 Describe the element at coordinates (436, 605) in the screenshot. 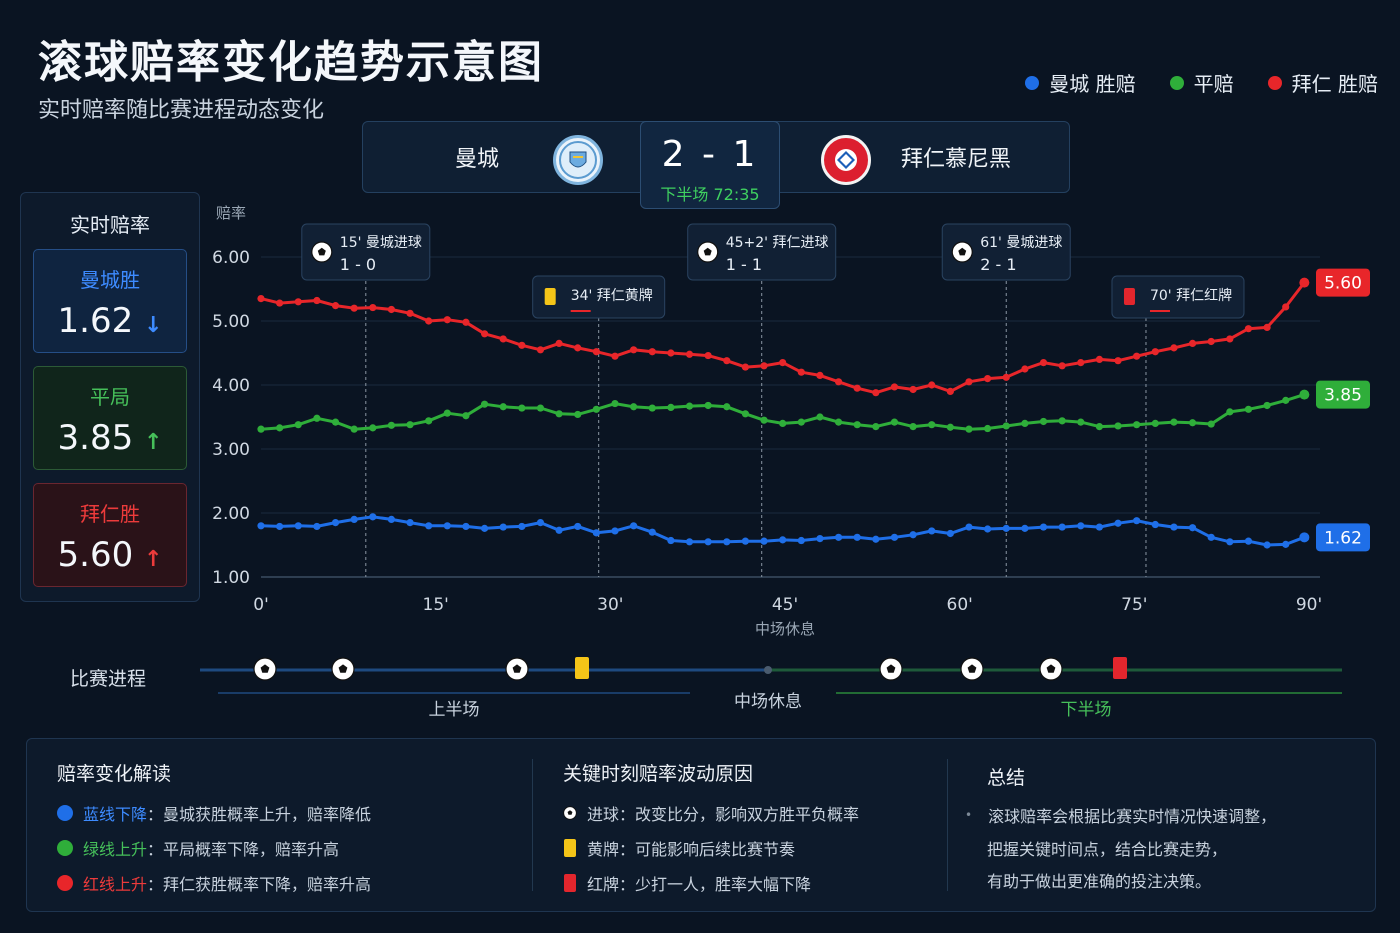

I see `x-tick-label: 15'` at that location.